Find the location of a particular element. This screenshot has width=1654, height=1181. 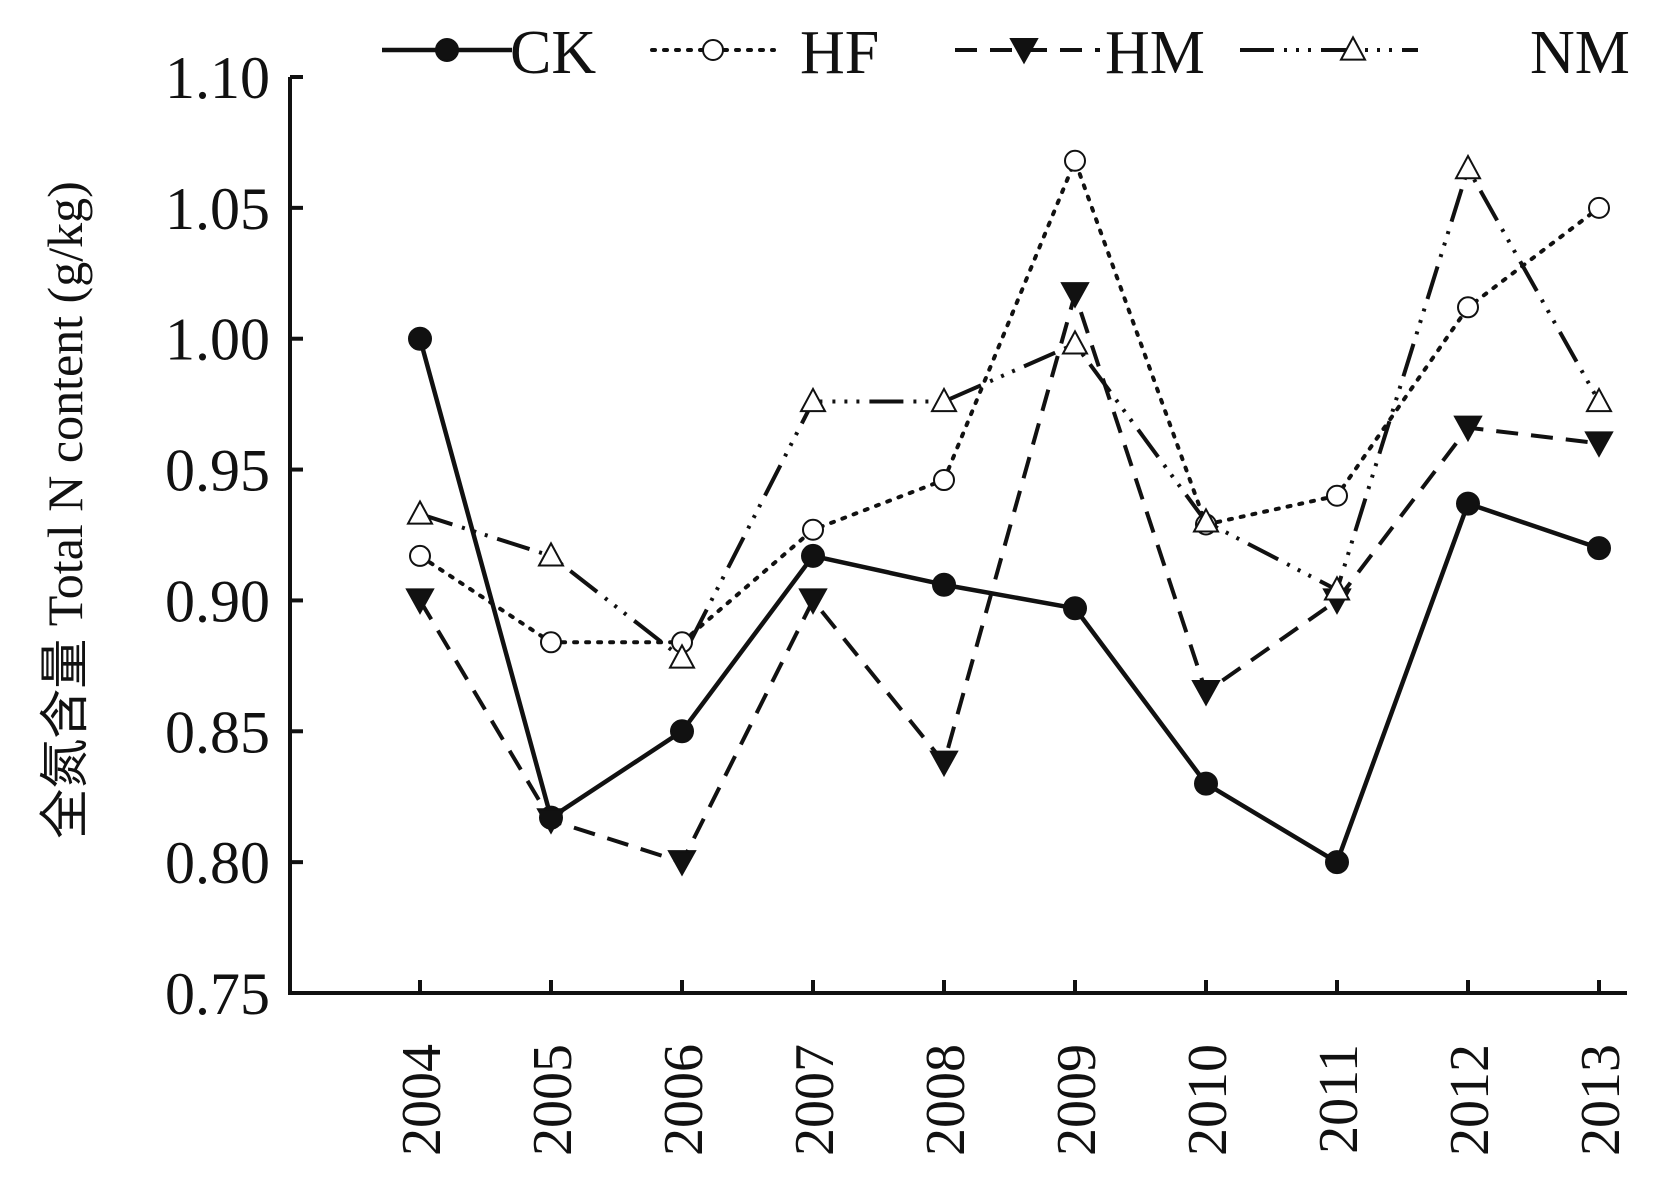

data-point-hm-2006 is located at coordinates (682, 863).